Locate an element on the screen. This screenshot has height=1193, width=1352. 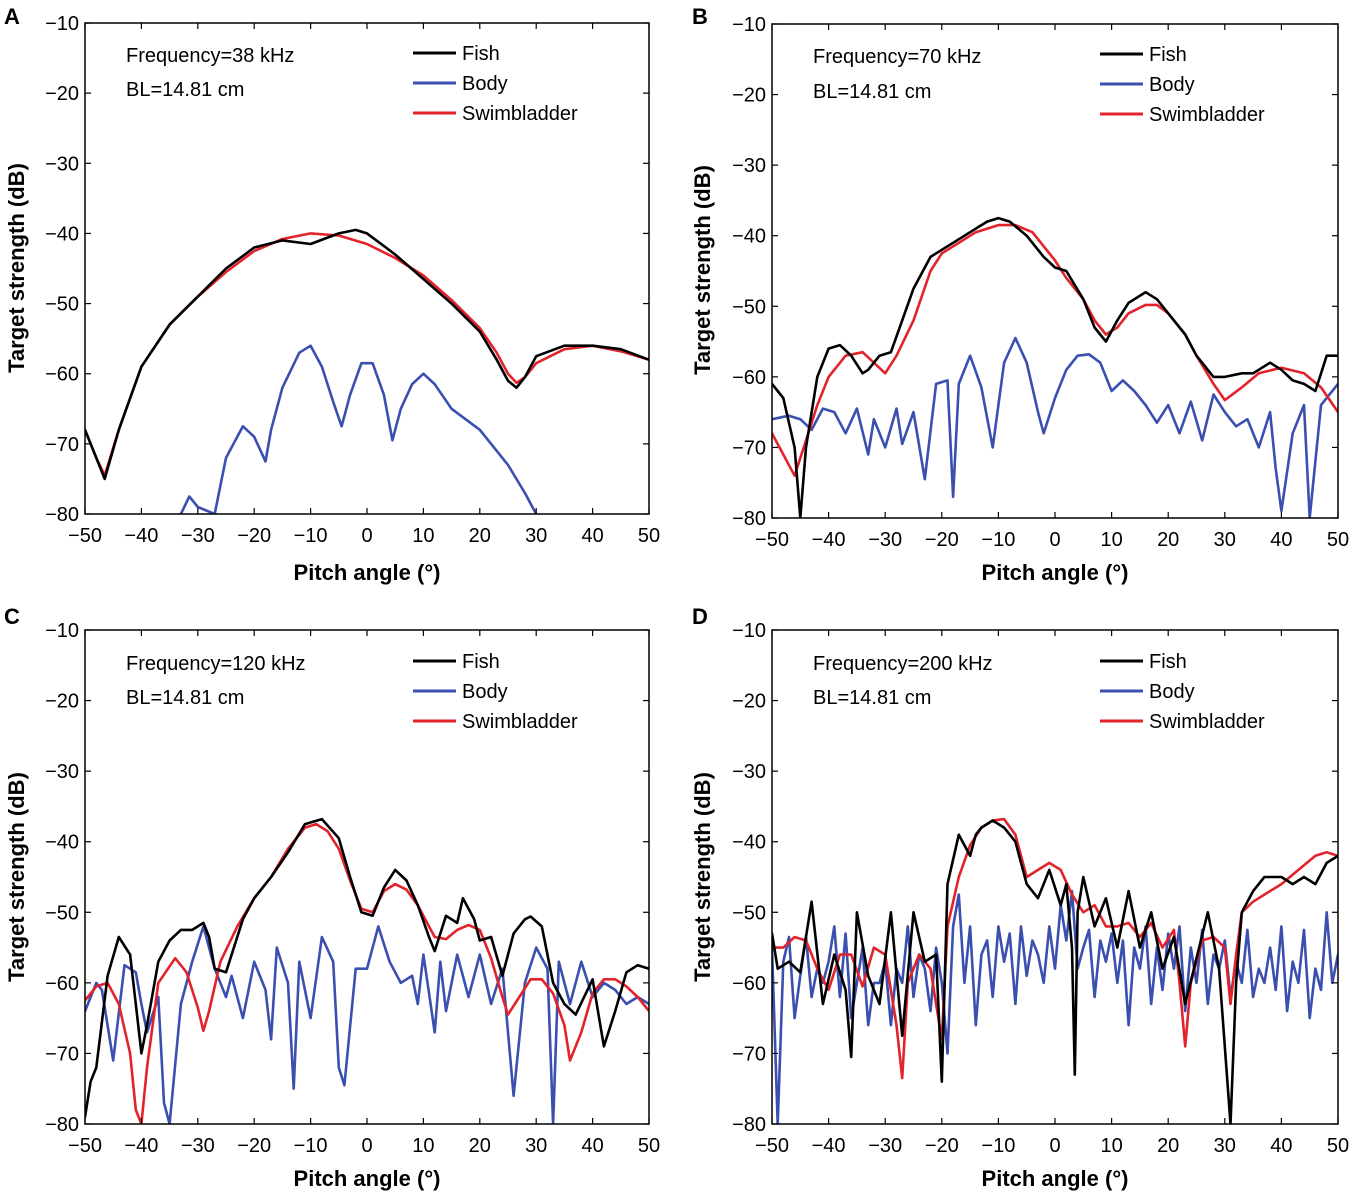
frequency-annotation: Frequency=38 kHz is located at coordinates (210, 56).